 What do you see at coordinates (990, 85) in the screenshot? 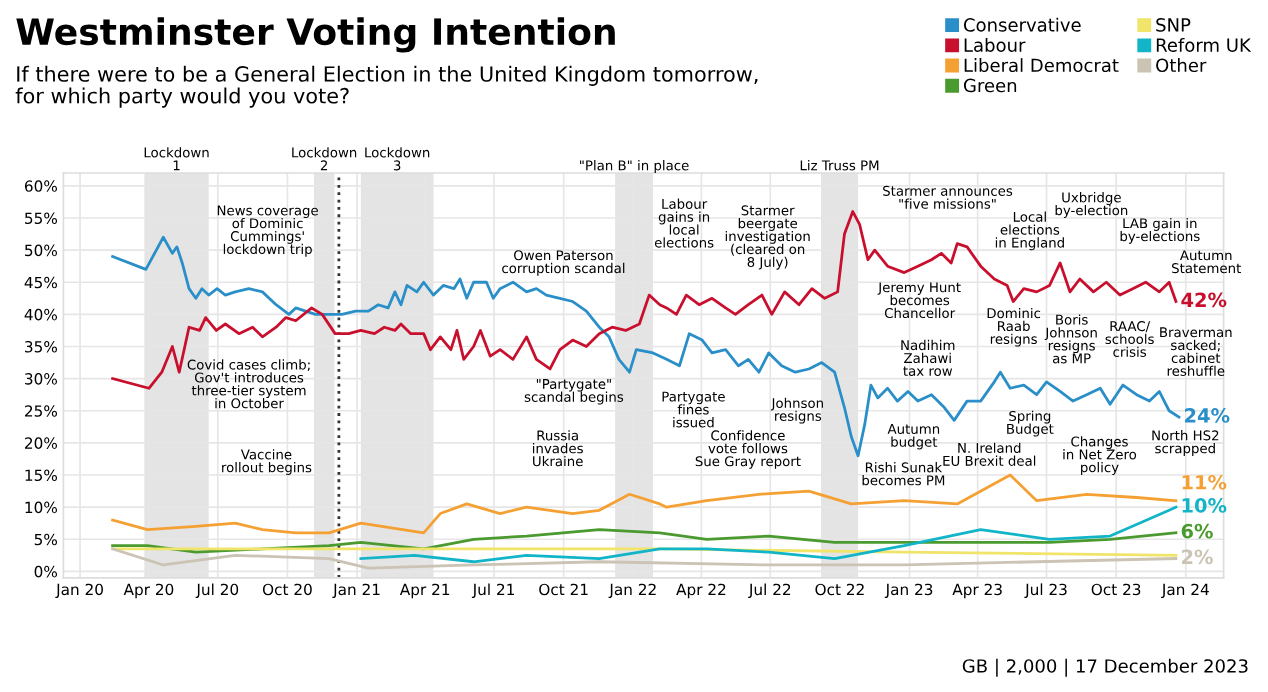
I see `legend-label: Green` at bounding box center [990, 85].